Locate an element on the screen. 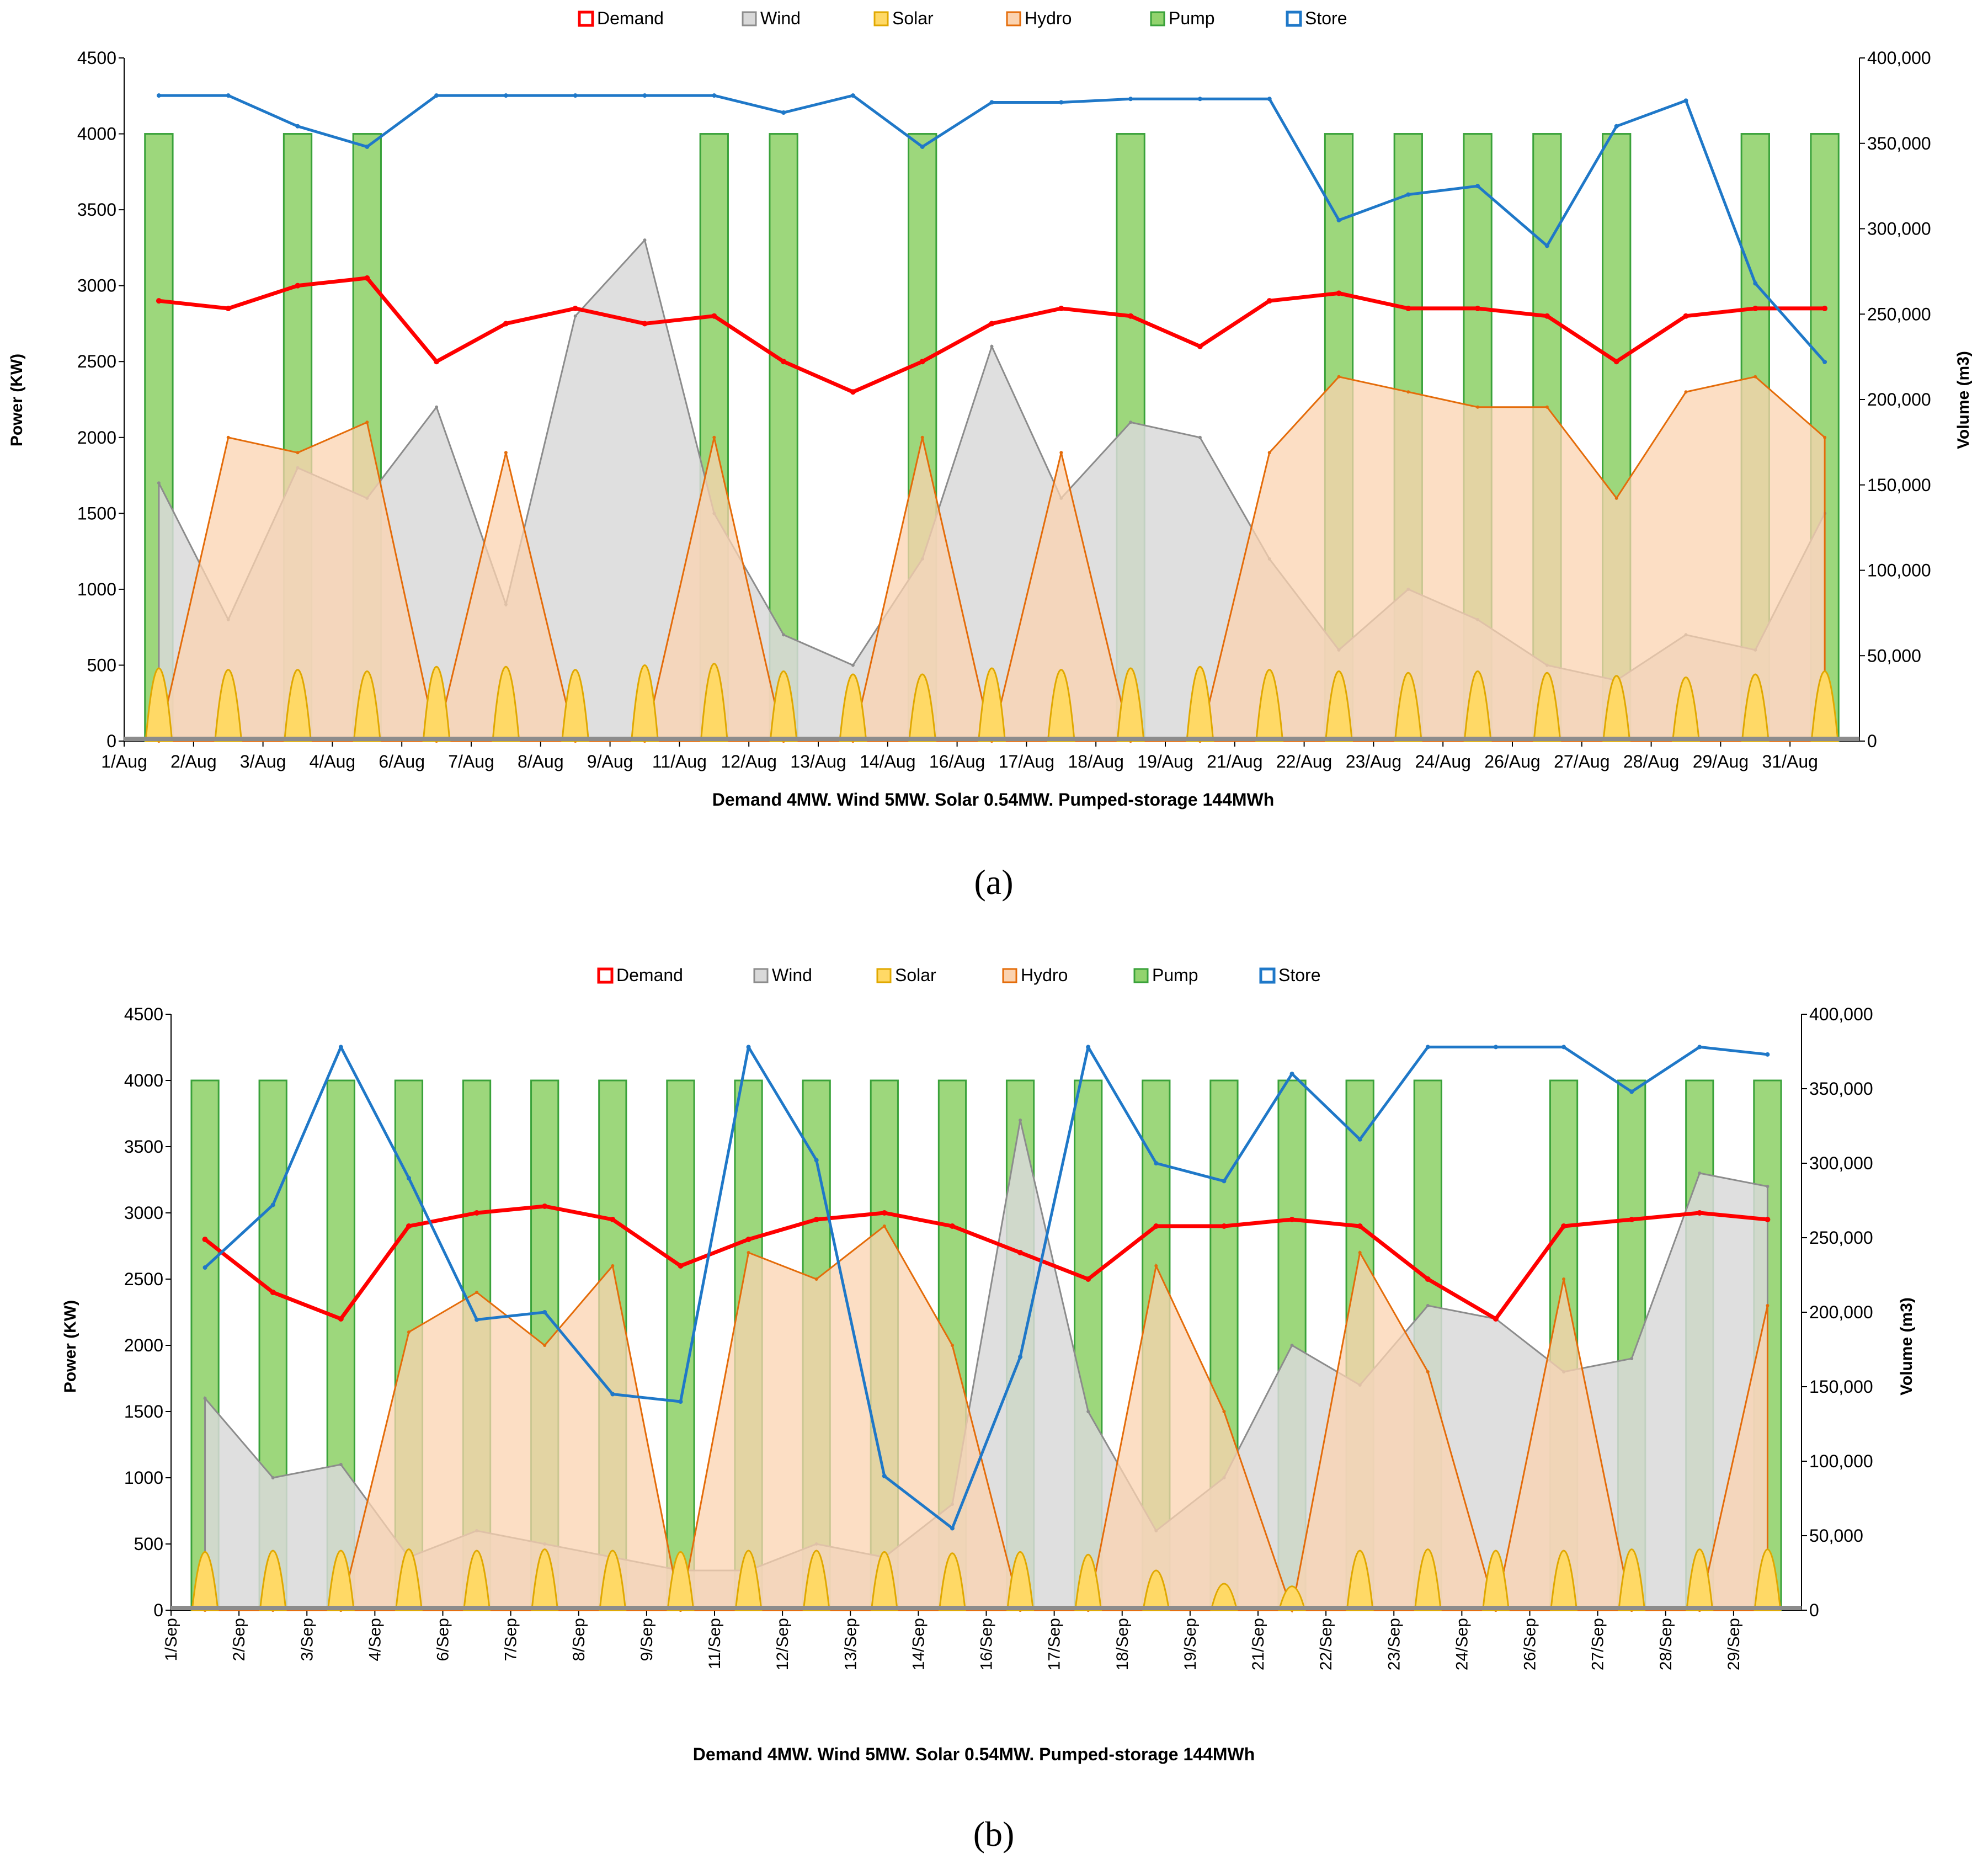 Image resolution: width=1988 pixels, height=1869 pixels. x-tick-label: 8/Sep is located at coordinates (579, 1640).